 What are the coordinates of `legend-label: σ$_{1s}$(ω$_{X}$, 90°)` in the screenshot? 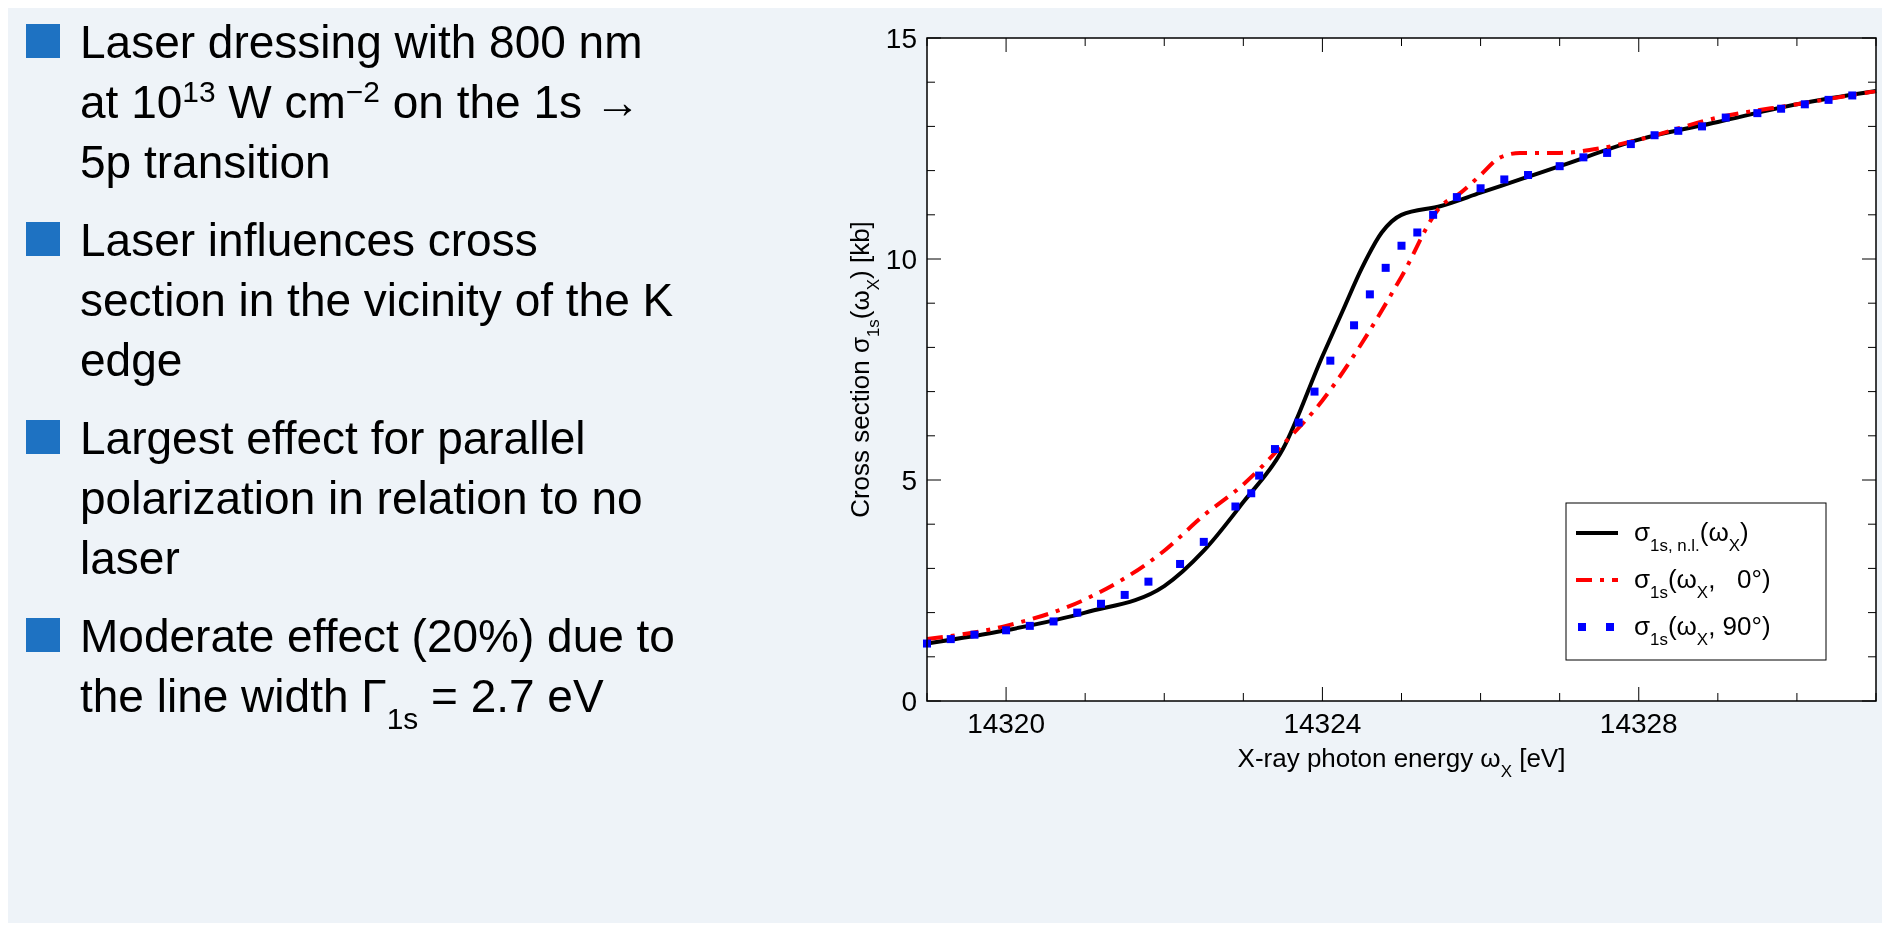 It's located at (1702, 630).